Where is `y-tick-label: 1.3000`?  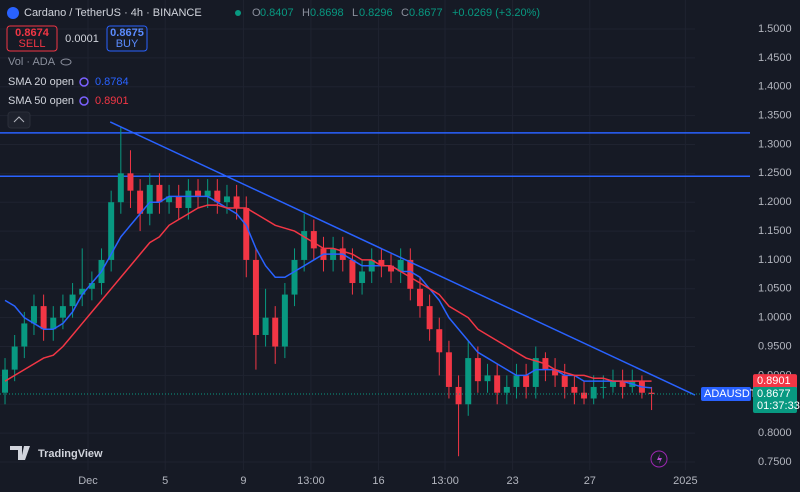
y-tick-label: 1.3000 is located at coordinates (775, 144).